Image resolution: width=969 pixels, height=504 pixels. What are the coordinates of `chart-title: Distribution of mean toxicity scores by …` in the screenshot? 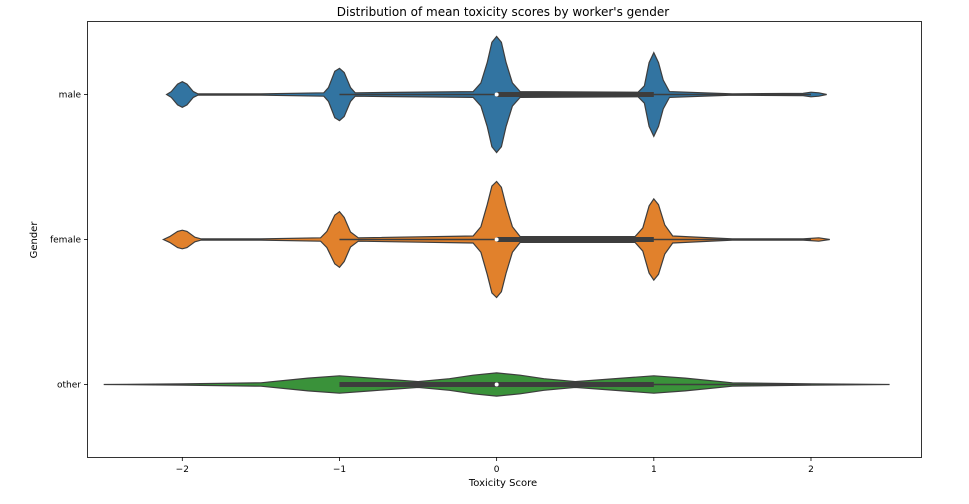 It's located at (503, 12).